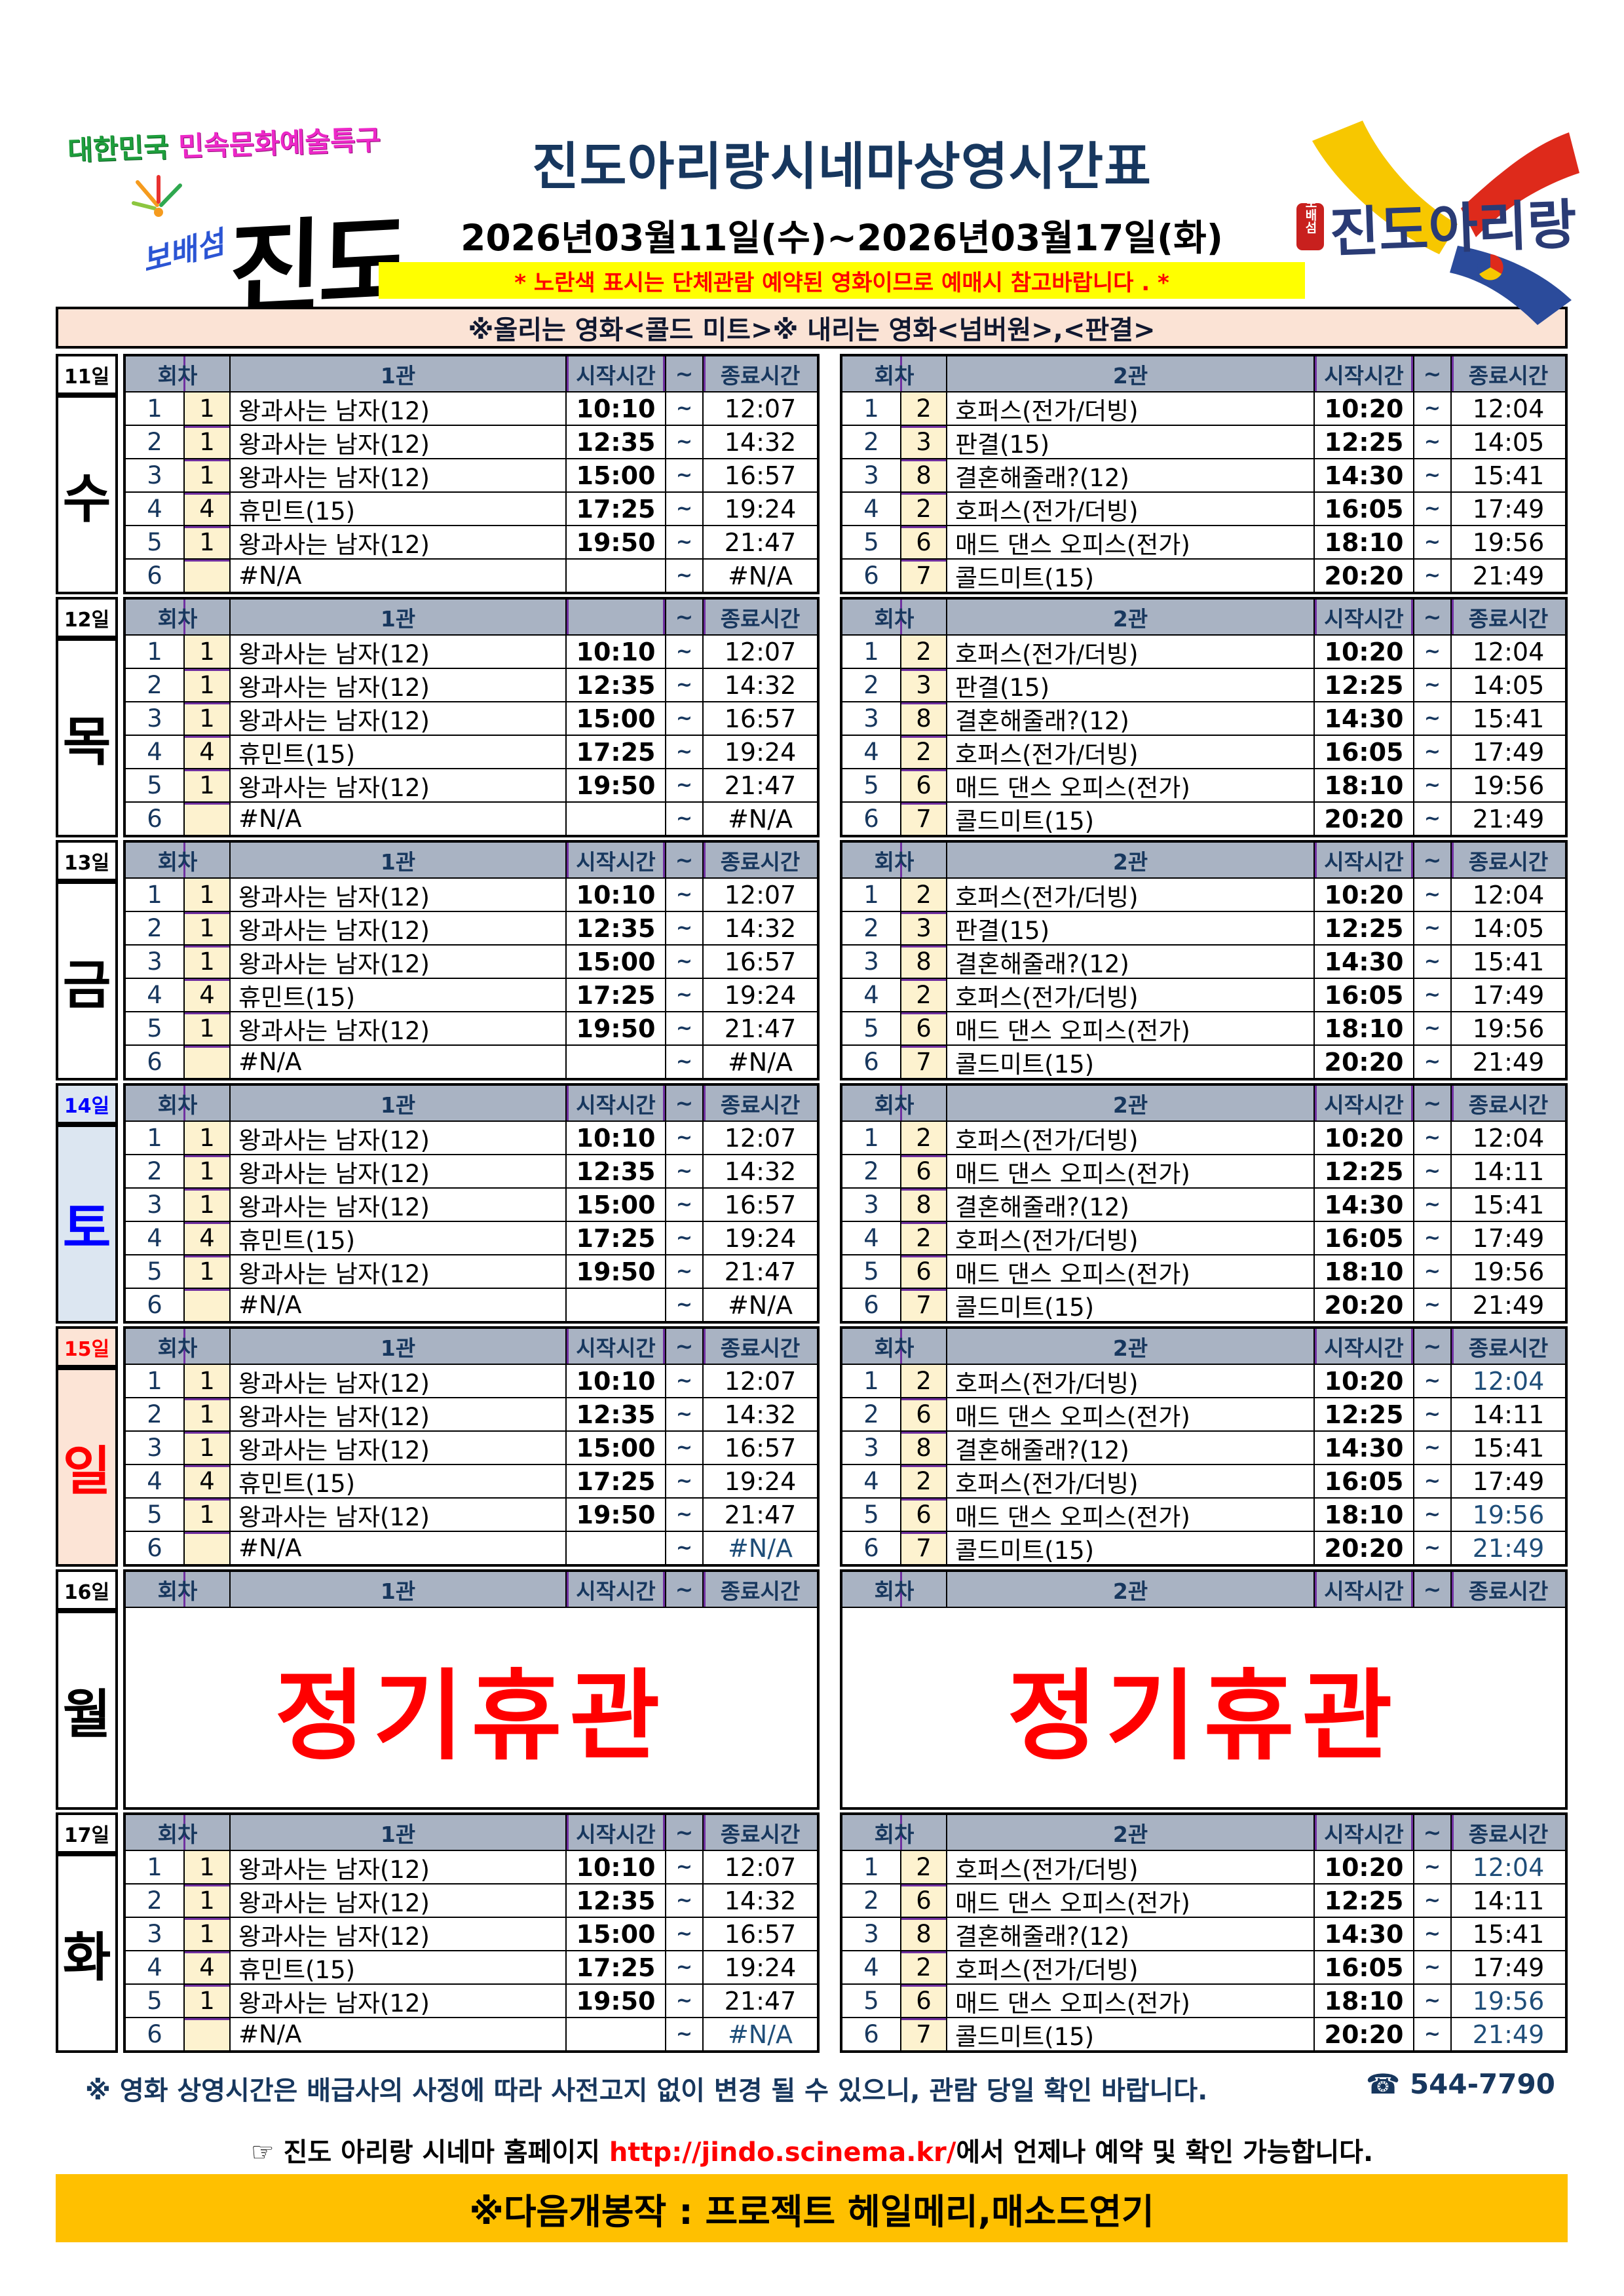  Describe the element at coordinates (1364, 962) in the screenshot. I see `start-time: 14:30` at that location.